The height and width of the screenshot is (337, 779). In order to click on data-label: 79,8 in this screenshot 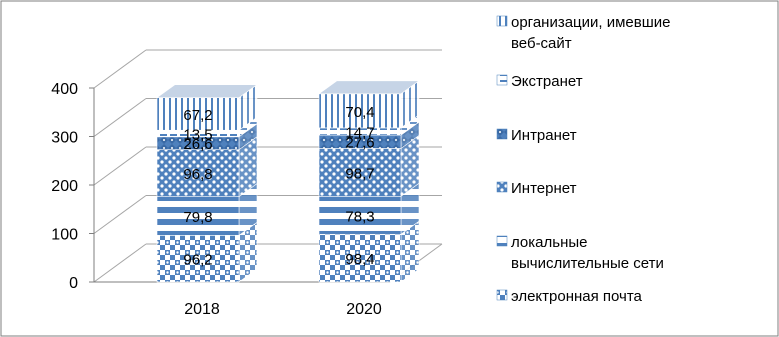, I will do `click(197, 217)`.